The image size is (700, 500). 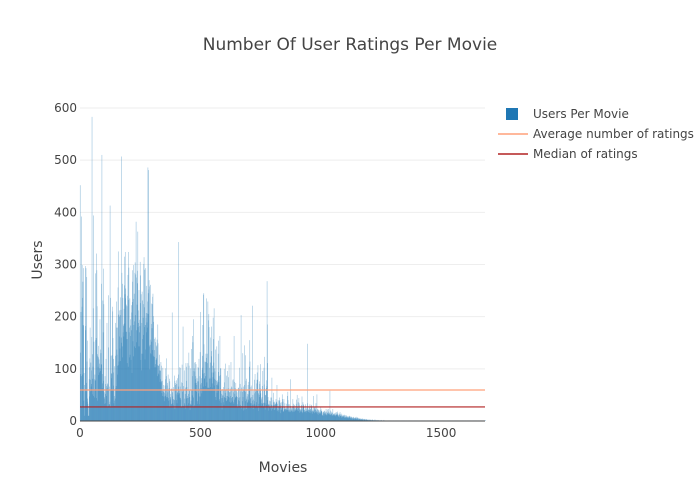 What do you see at coordinates (512, 114) in the screenshot?
I see `legend-swatch-bar` at bounding box center [512, 114].